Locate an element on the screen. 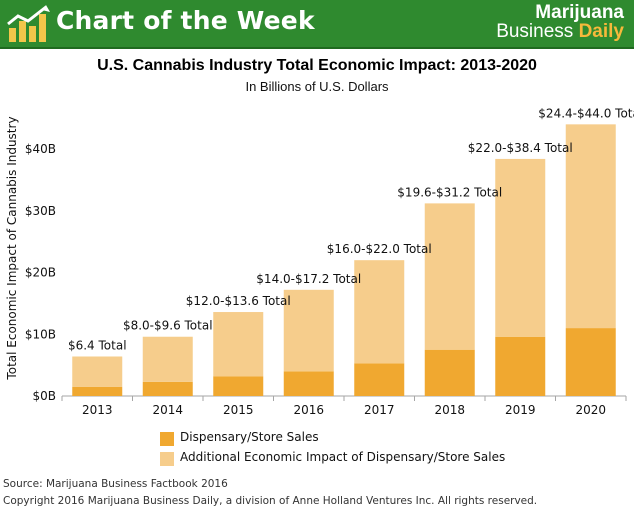 The height and width of the screenshot is (510, 634). data-label-total: $22.0-$38.4 Total is located at coordinates (520, 148).